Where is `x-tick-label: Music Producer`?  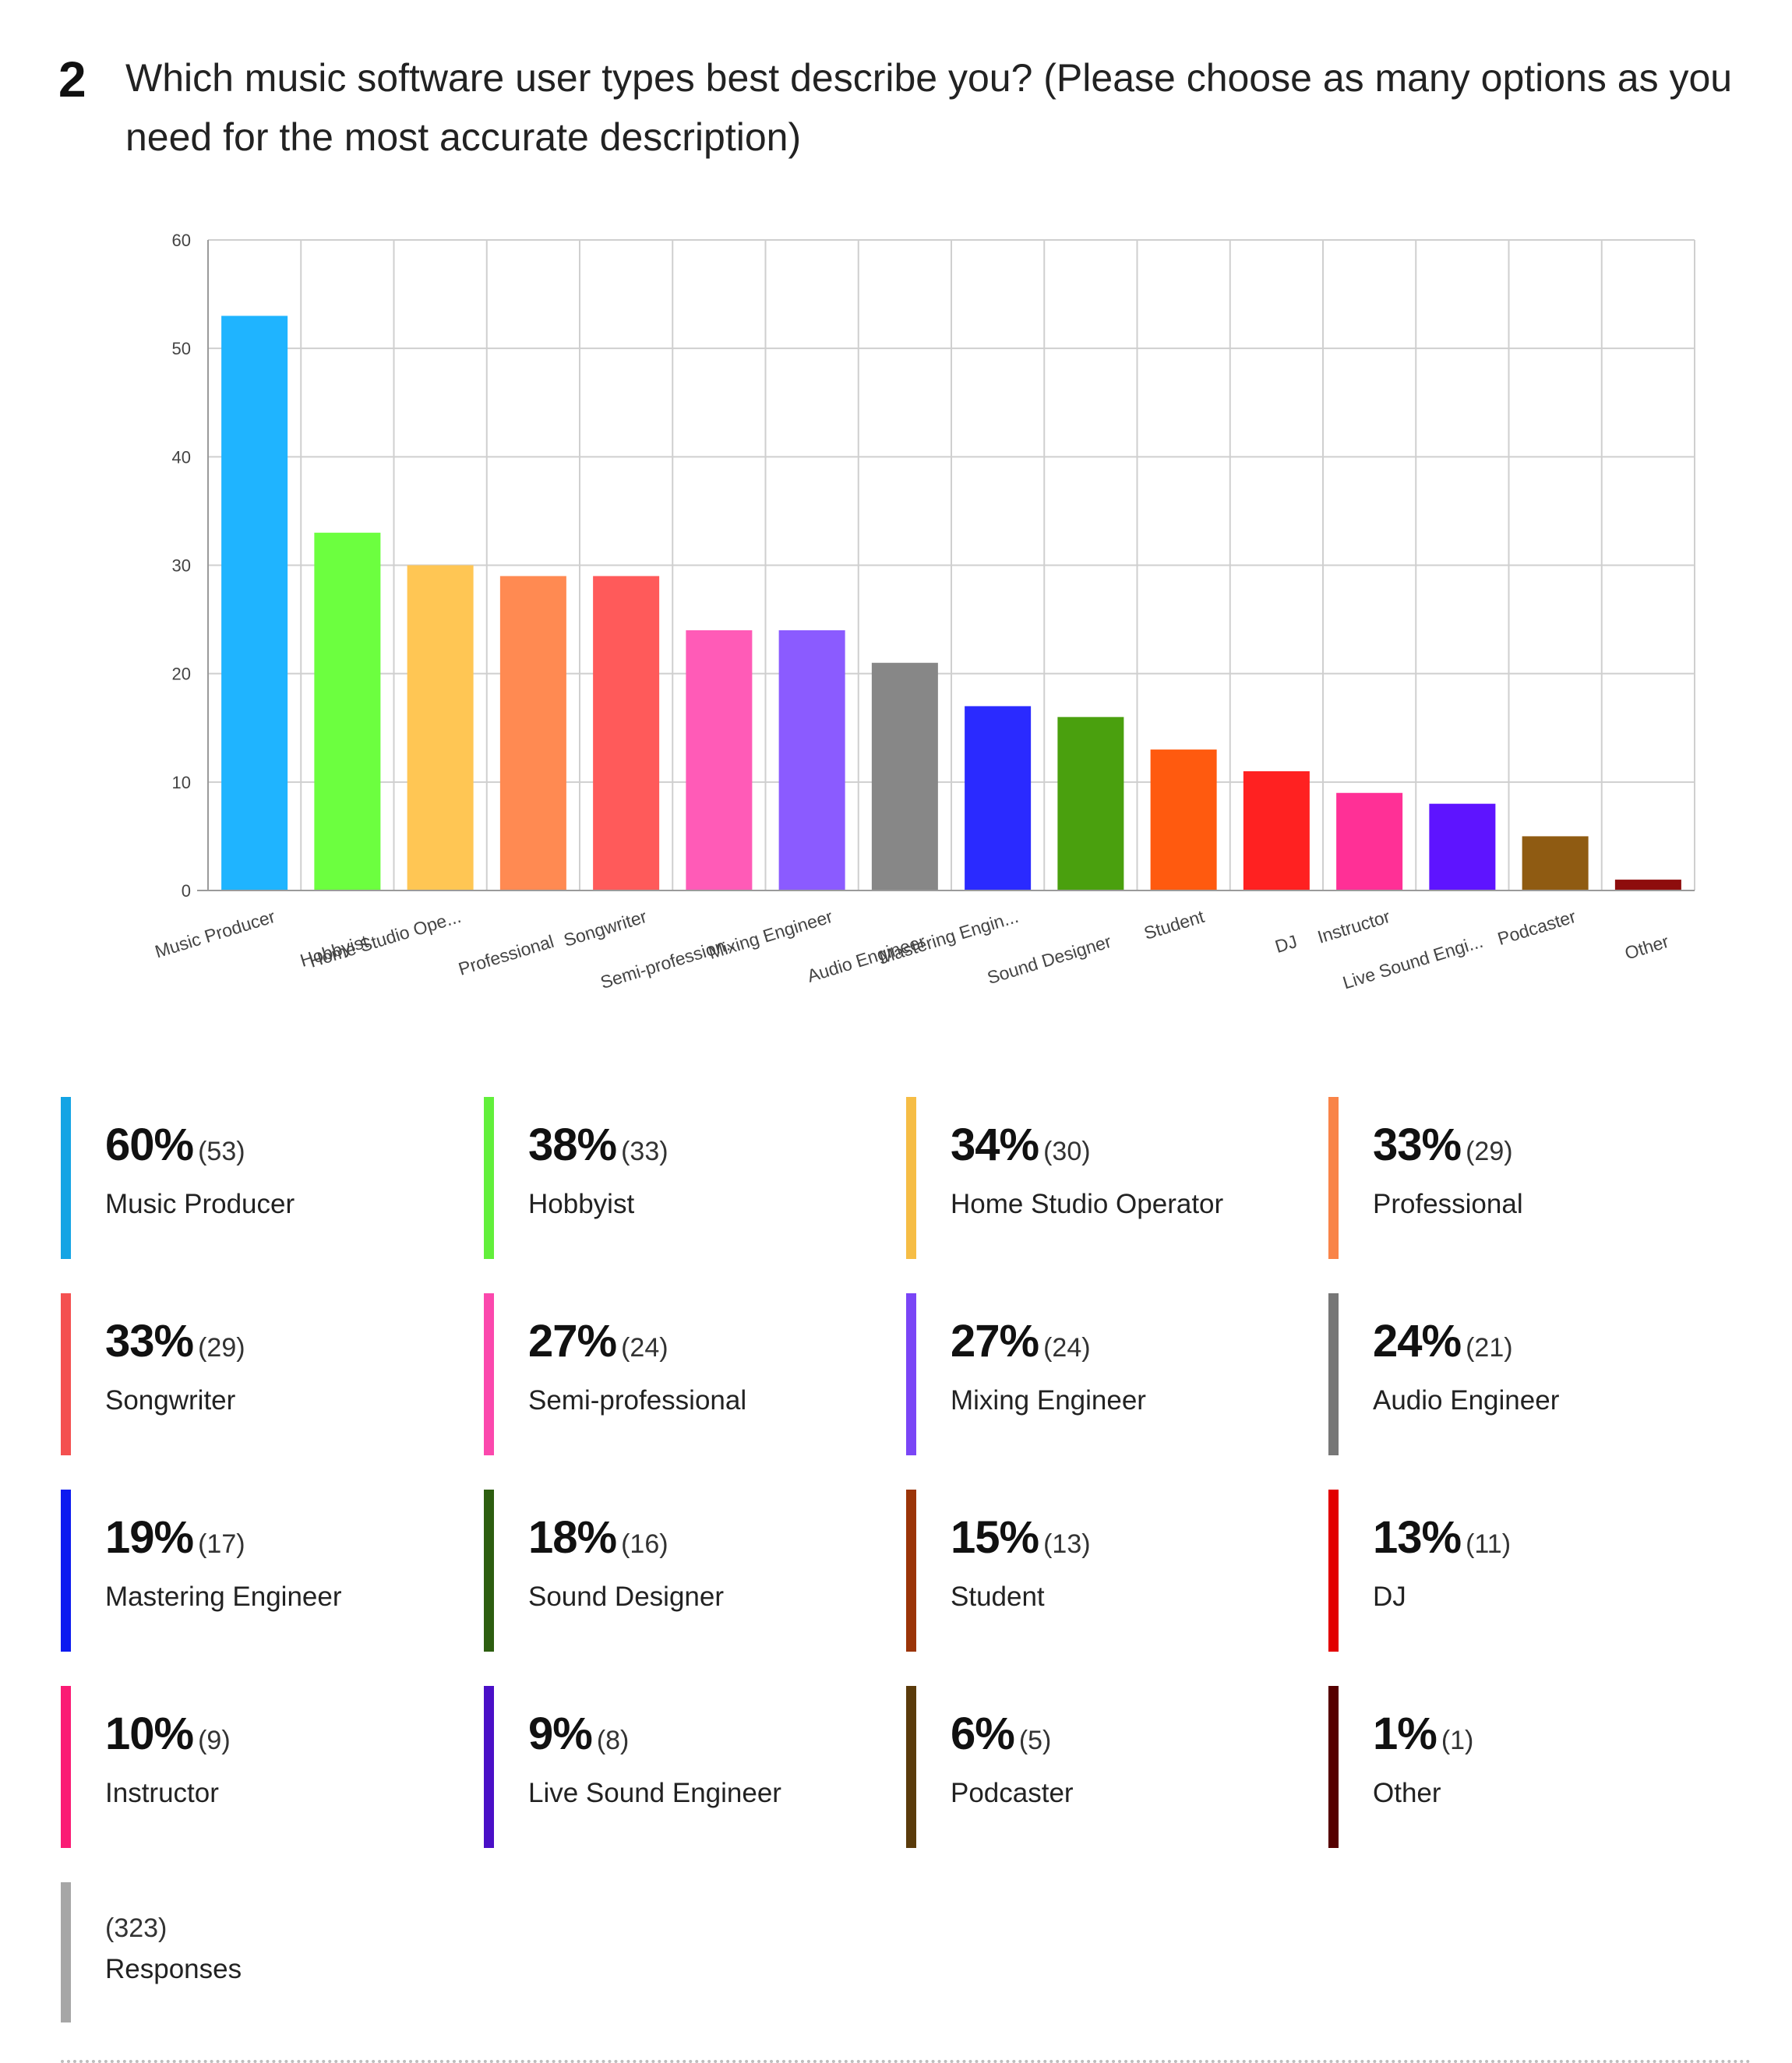 x-tick-label: Music Producer is located at coordinates (215, 934).